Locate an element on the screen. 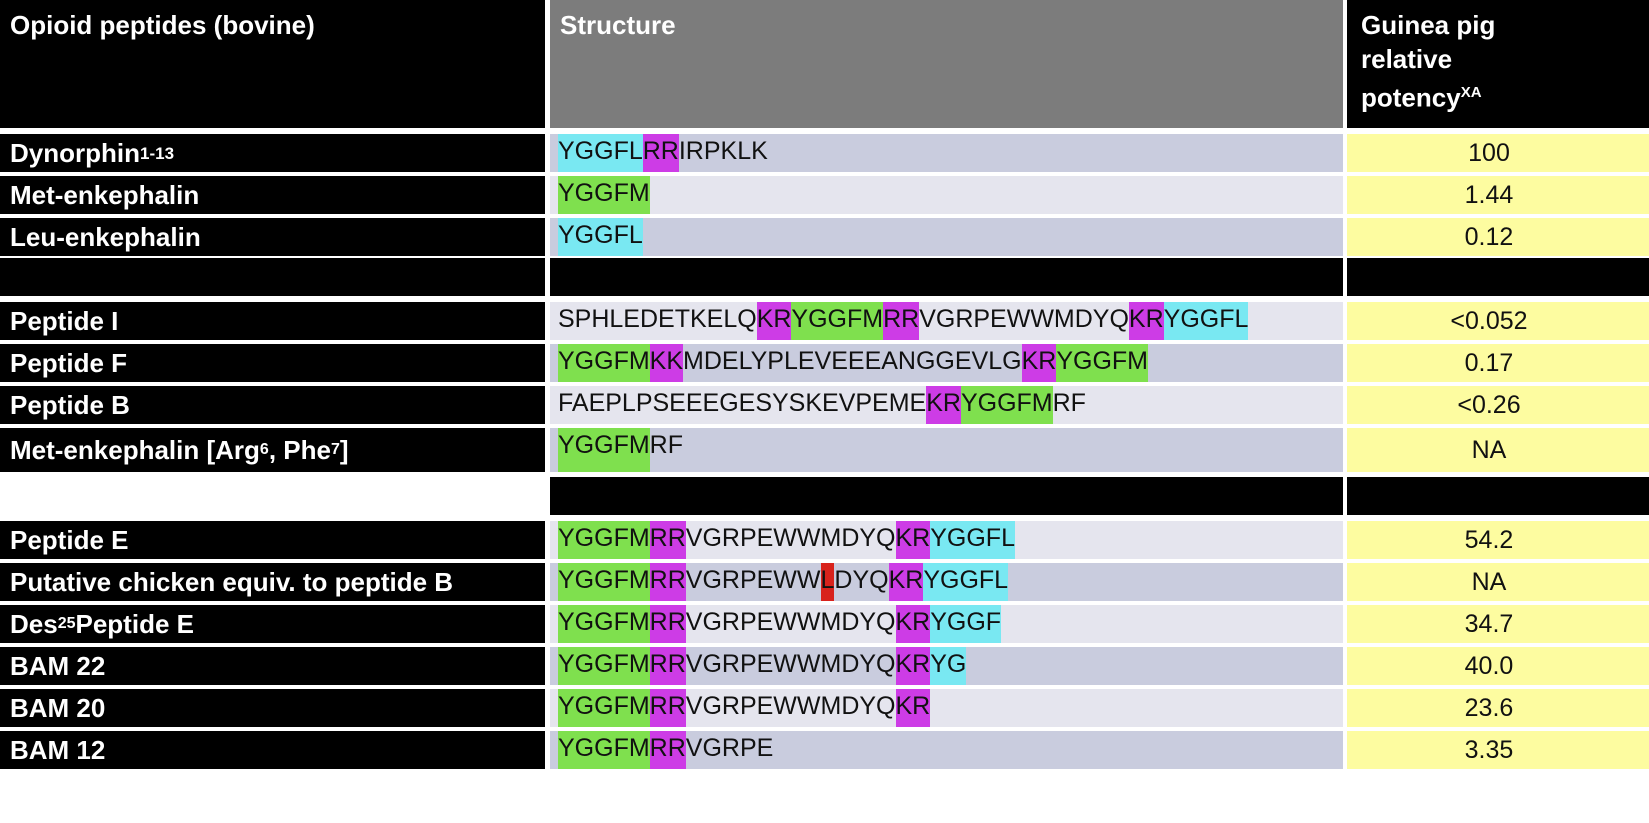 This screenshot has width=1649, height=823. table-row: Leu-enkephalin YGGFL 0.12 is located at coordinates (824, 237).